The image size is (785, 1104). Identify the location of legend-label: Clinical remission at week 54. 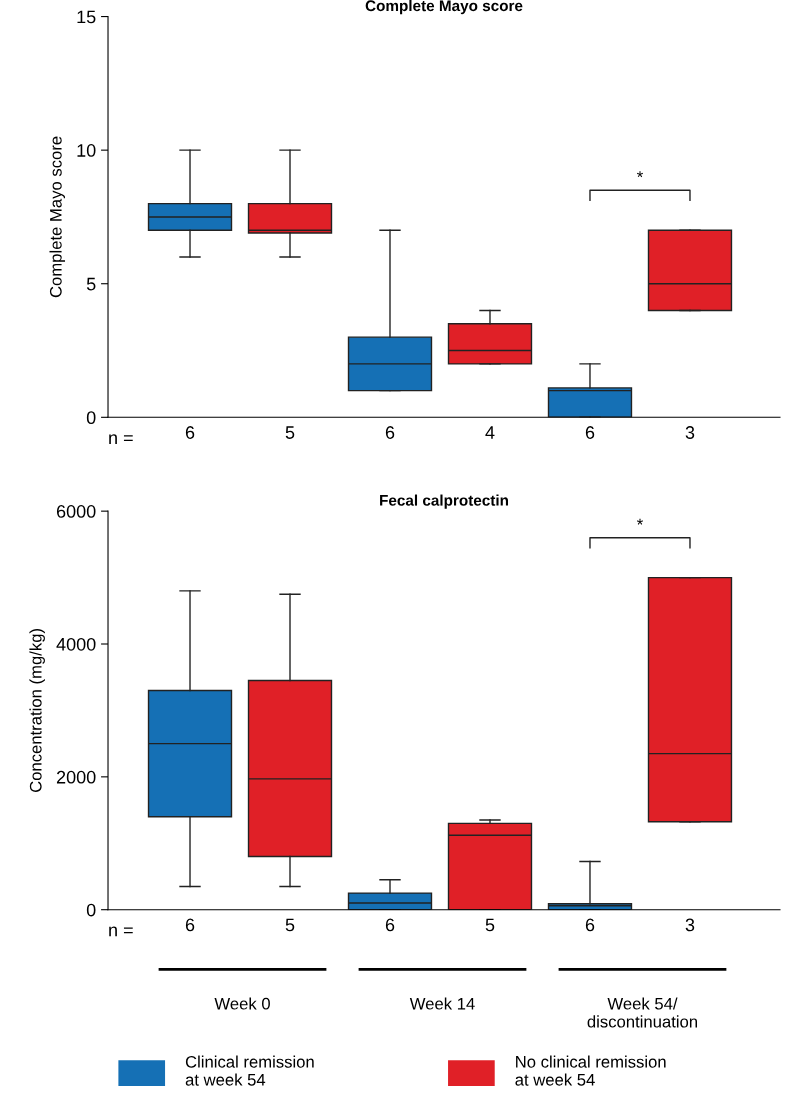
(249, 1070).